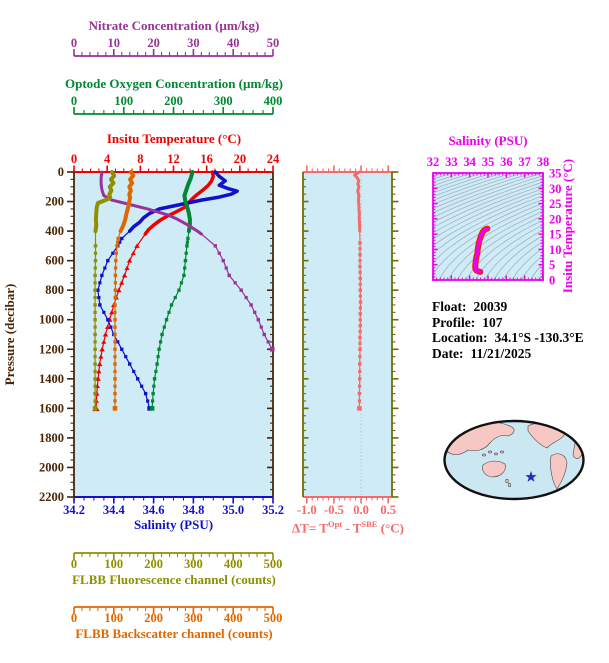 Image resolution: width=609 pixels, height=663 pixels. Describe the element at coordinates (451, 162) in the screenshot. I see `svg-text: 33` at that location.